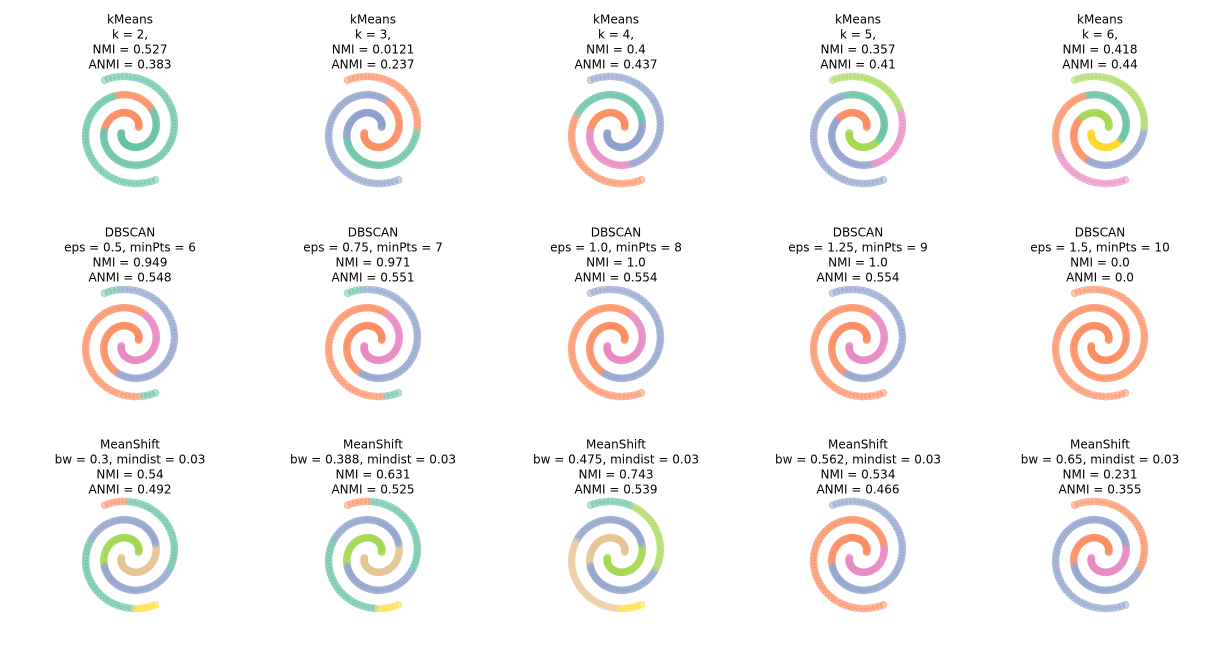 The height and width of the screenshot is (652, 1224). I want to click on subplot-title-line: bw = 0.388, mindist = 0.03, so click(373, 460).